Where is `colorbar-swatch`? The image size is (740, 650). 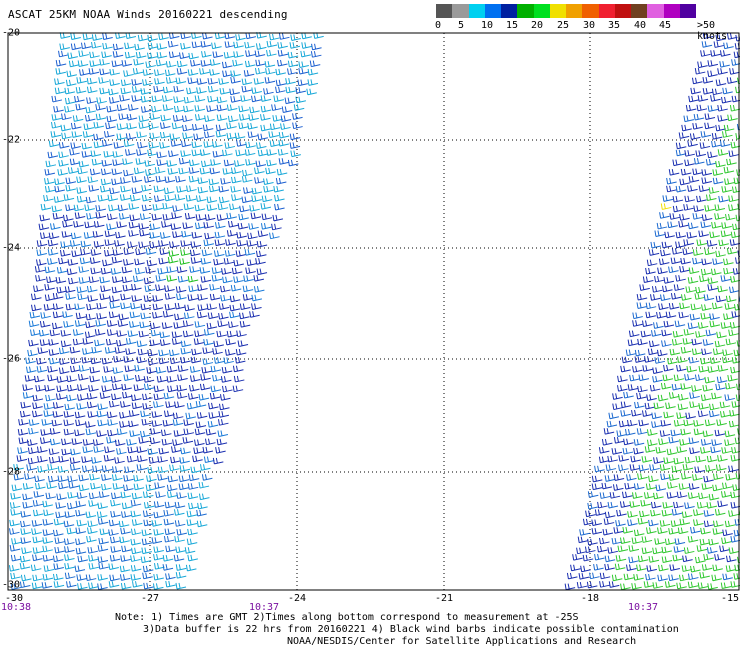
colorbar-swatch is located at coordinates (574, 11).